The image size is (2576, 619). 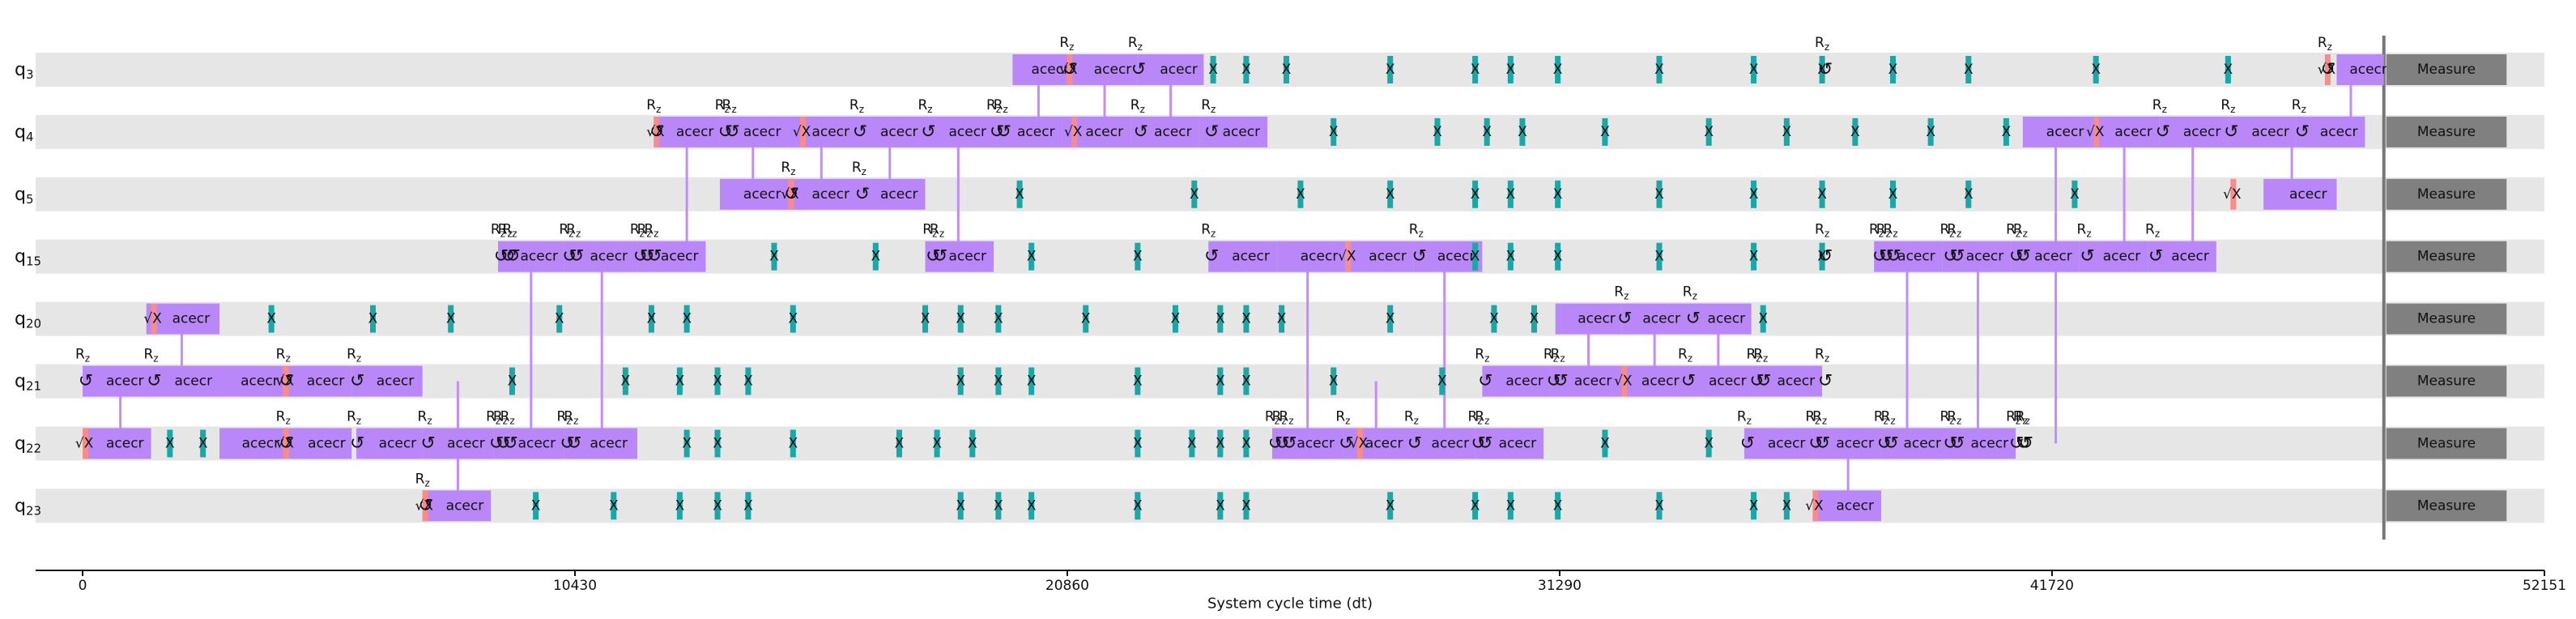 What do you see at coordinates (2544, 586) in the screenshot?
I see `axis-tick-label: 52151` at bounding box center [2544, 586].